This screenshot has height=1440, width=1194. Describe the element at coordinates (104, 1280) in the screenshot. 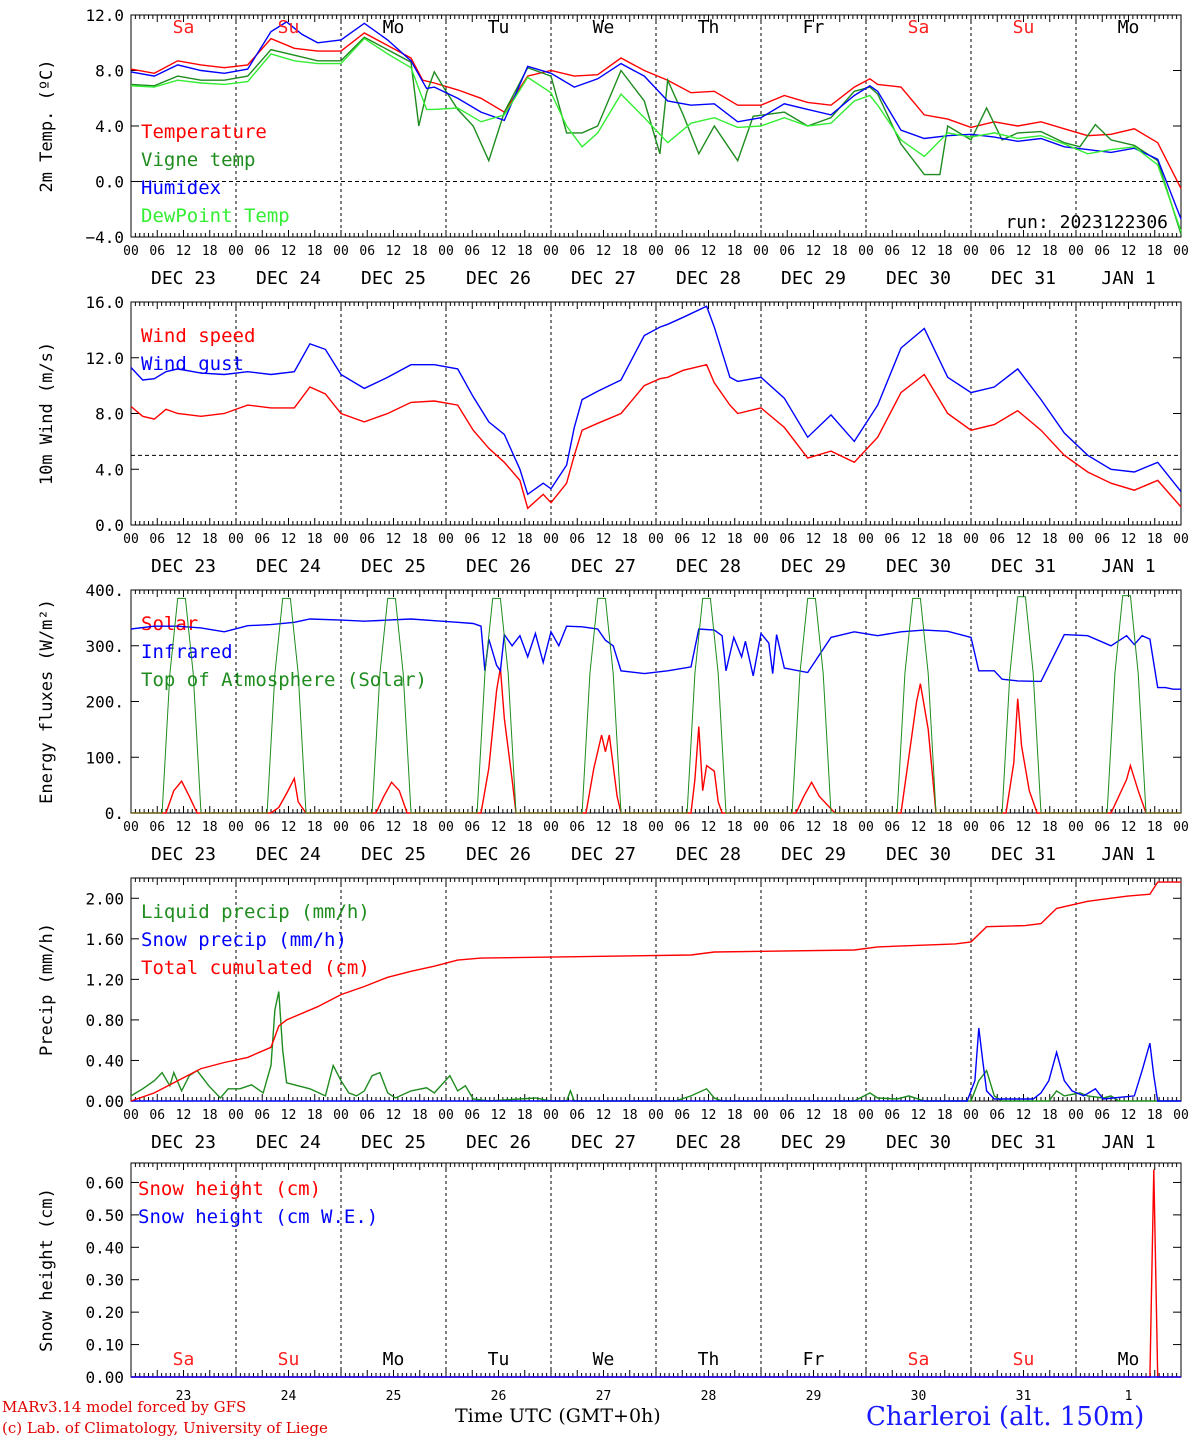

I see `y-tick-label: 0.30` at that location.